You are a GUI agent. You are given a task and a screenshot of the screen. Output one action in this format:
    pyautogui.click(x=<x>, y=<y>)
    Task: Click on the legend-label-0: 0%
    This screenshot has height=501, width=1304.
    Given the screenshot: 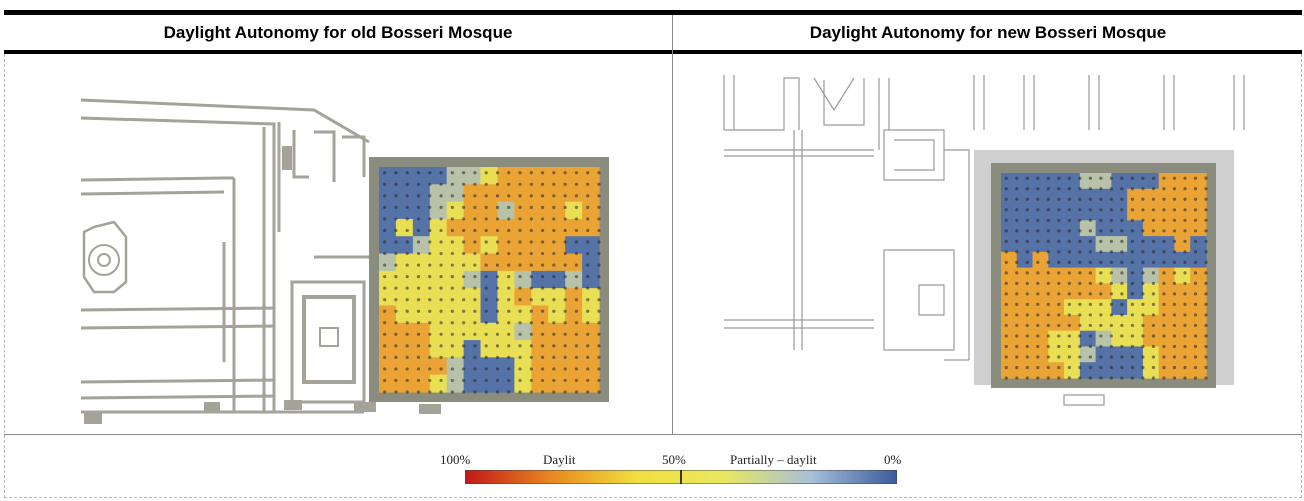 What is the action you would take?
    pyautogui.click(x=893, y=459)
    